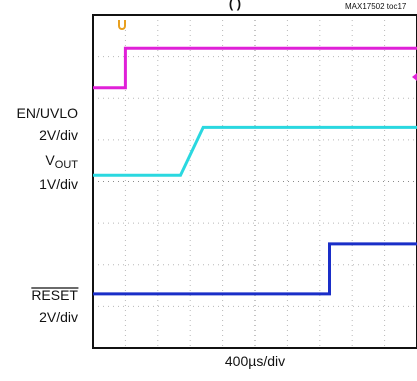  What do you see at coordinates (235, 5) in the screenshot?
I see `chart-title: ( )` at bounding box center [235, 5].